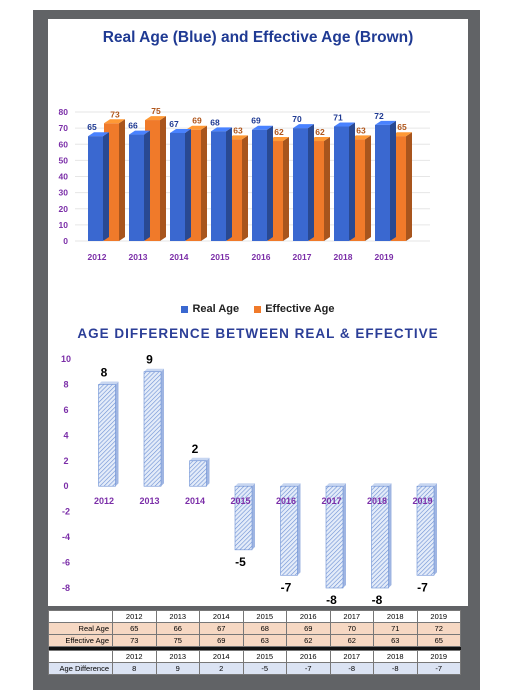 This screenshot has height=699, width=505. I want to click on legend-item-effective: Effective Age, so click(294, 309).